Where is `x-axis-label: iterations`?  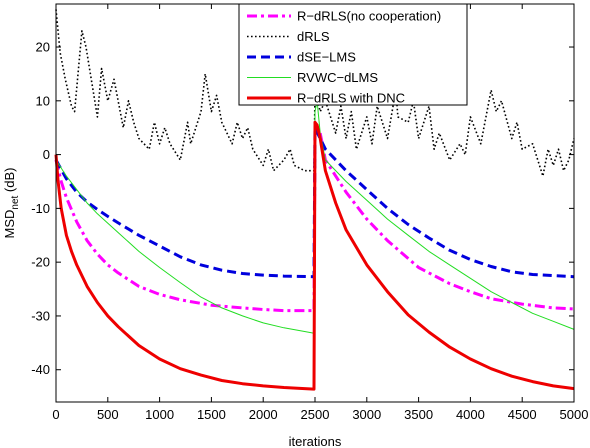
x-axis-label: iterations is located at coordinates (315, 441).